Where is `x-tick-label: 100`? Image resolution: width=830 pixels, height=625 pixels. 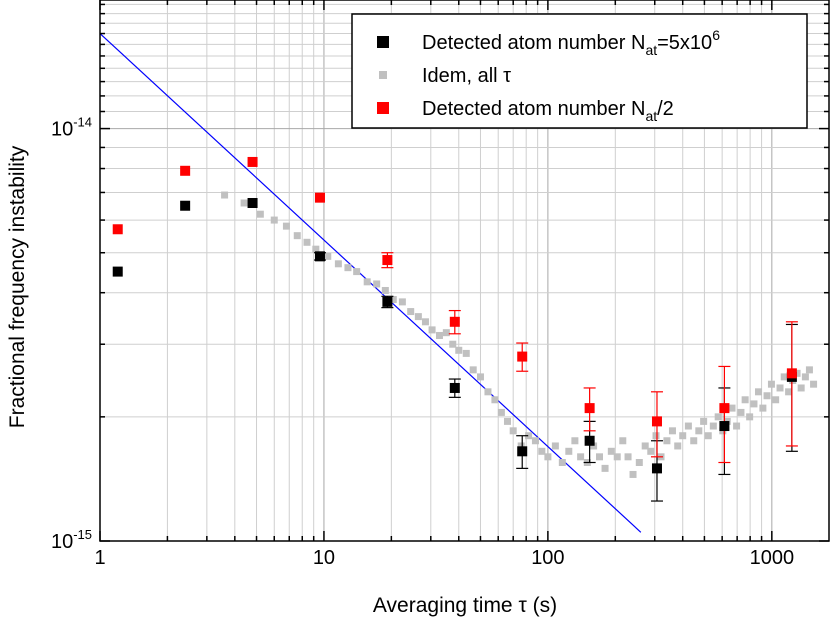
x-tick-label: 100 is located at coordinates (547, 558).